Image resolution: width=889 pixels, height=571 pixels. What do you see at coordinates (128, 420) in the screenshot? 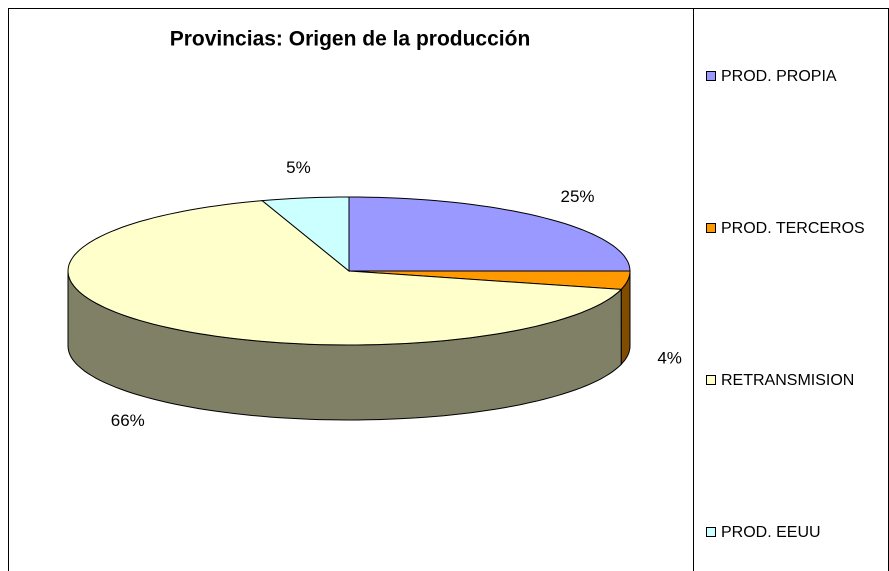
I see `data-label: 66%` at bounding box center [128, 420].